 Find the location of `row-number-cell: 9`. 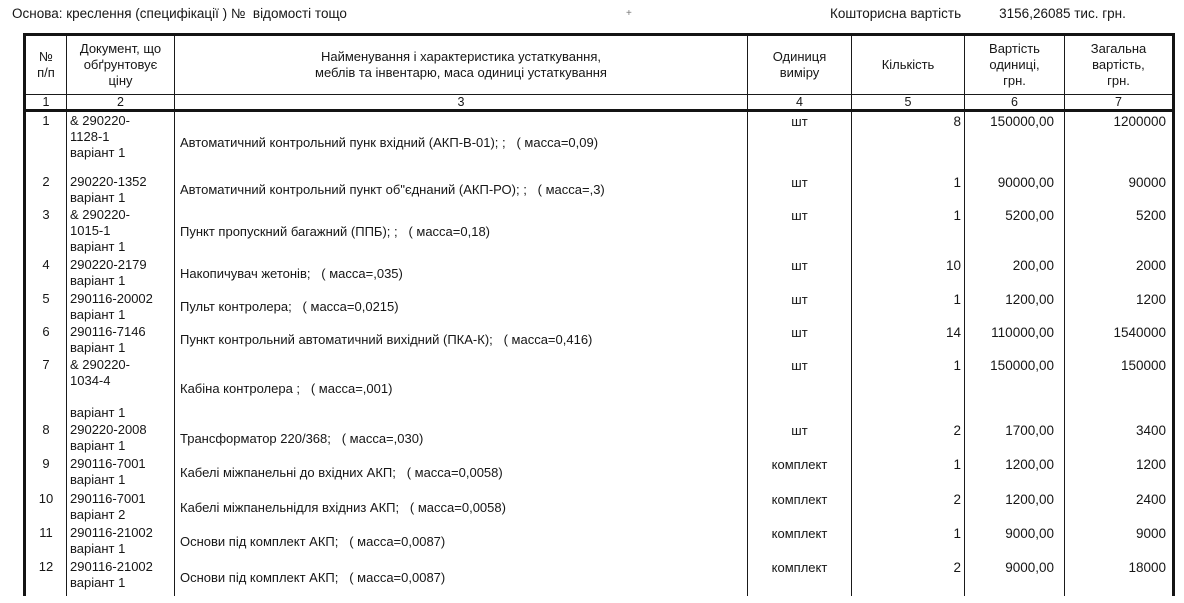

row-number-cell: 9 is located at coordinates (46, 472).